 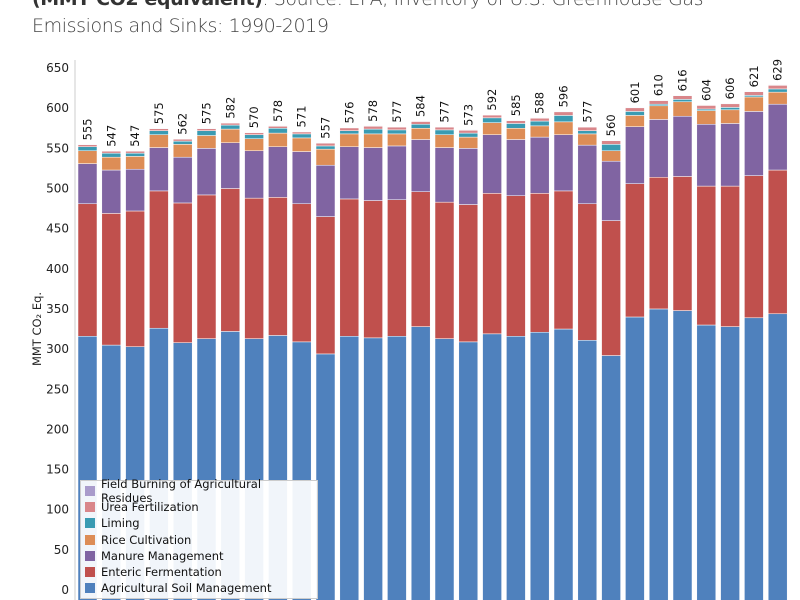 I want to click on legend-swatch, so click(x=90, y=507).